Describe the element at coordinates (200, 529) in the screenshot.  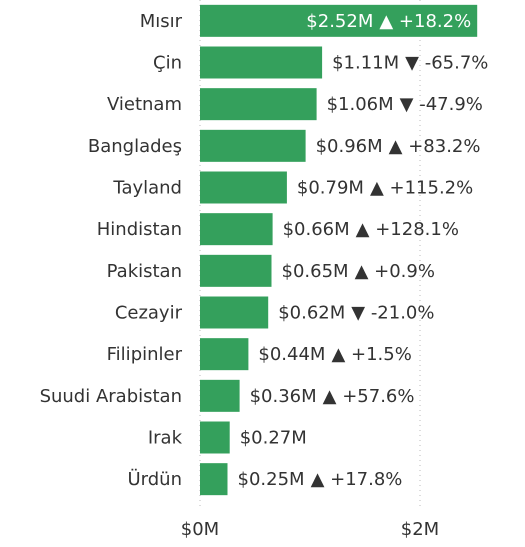
I see `x-tick-label: $0M` at that location.